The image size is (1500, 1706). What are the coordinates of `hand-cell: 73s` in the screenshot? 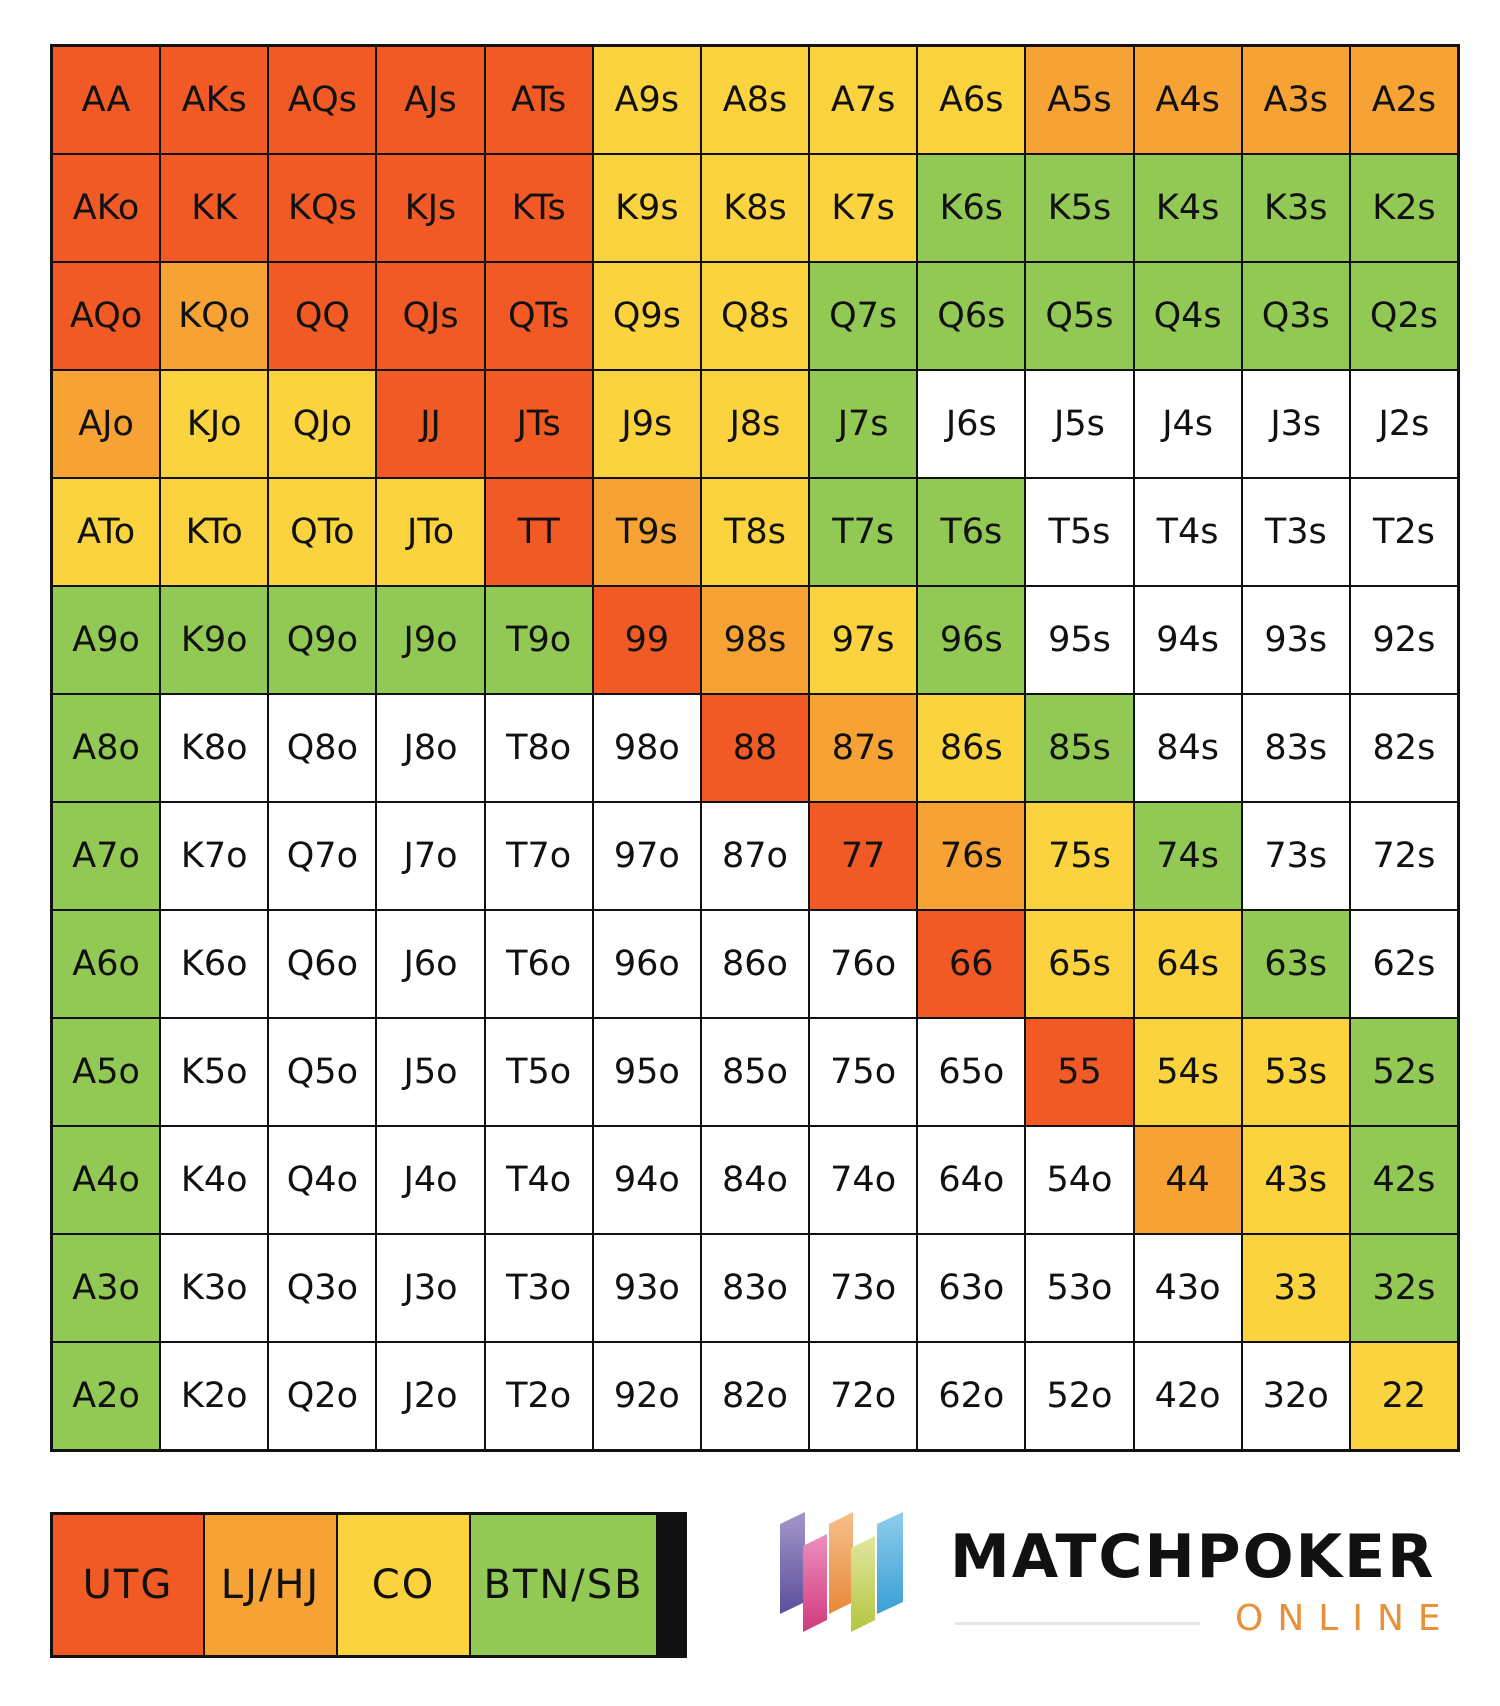 It's located at (1295, 856).